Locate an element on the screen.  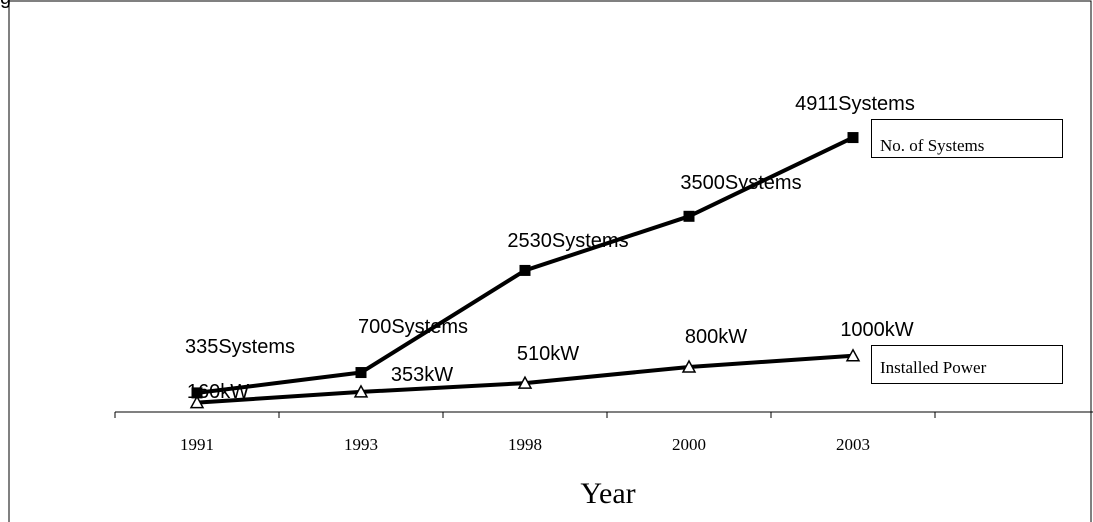
data-label: 335Systems is located at coordinates (240, 347).